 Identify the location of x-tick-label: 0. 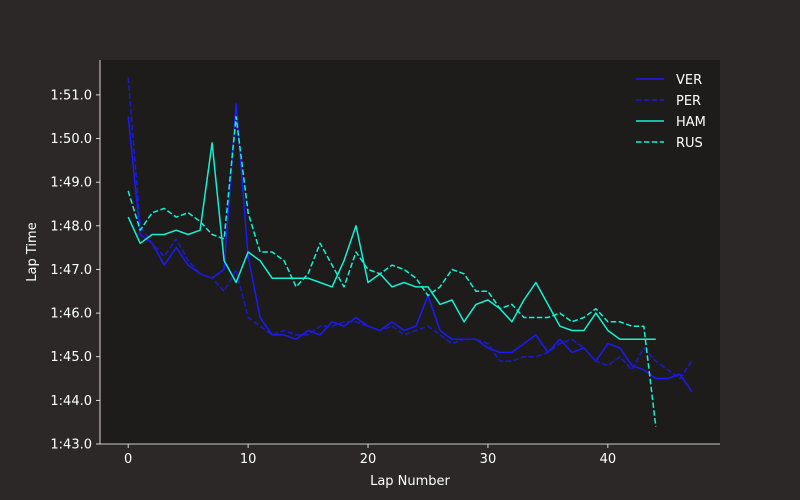
(128, 459).